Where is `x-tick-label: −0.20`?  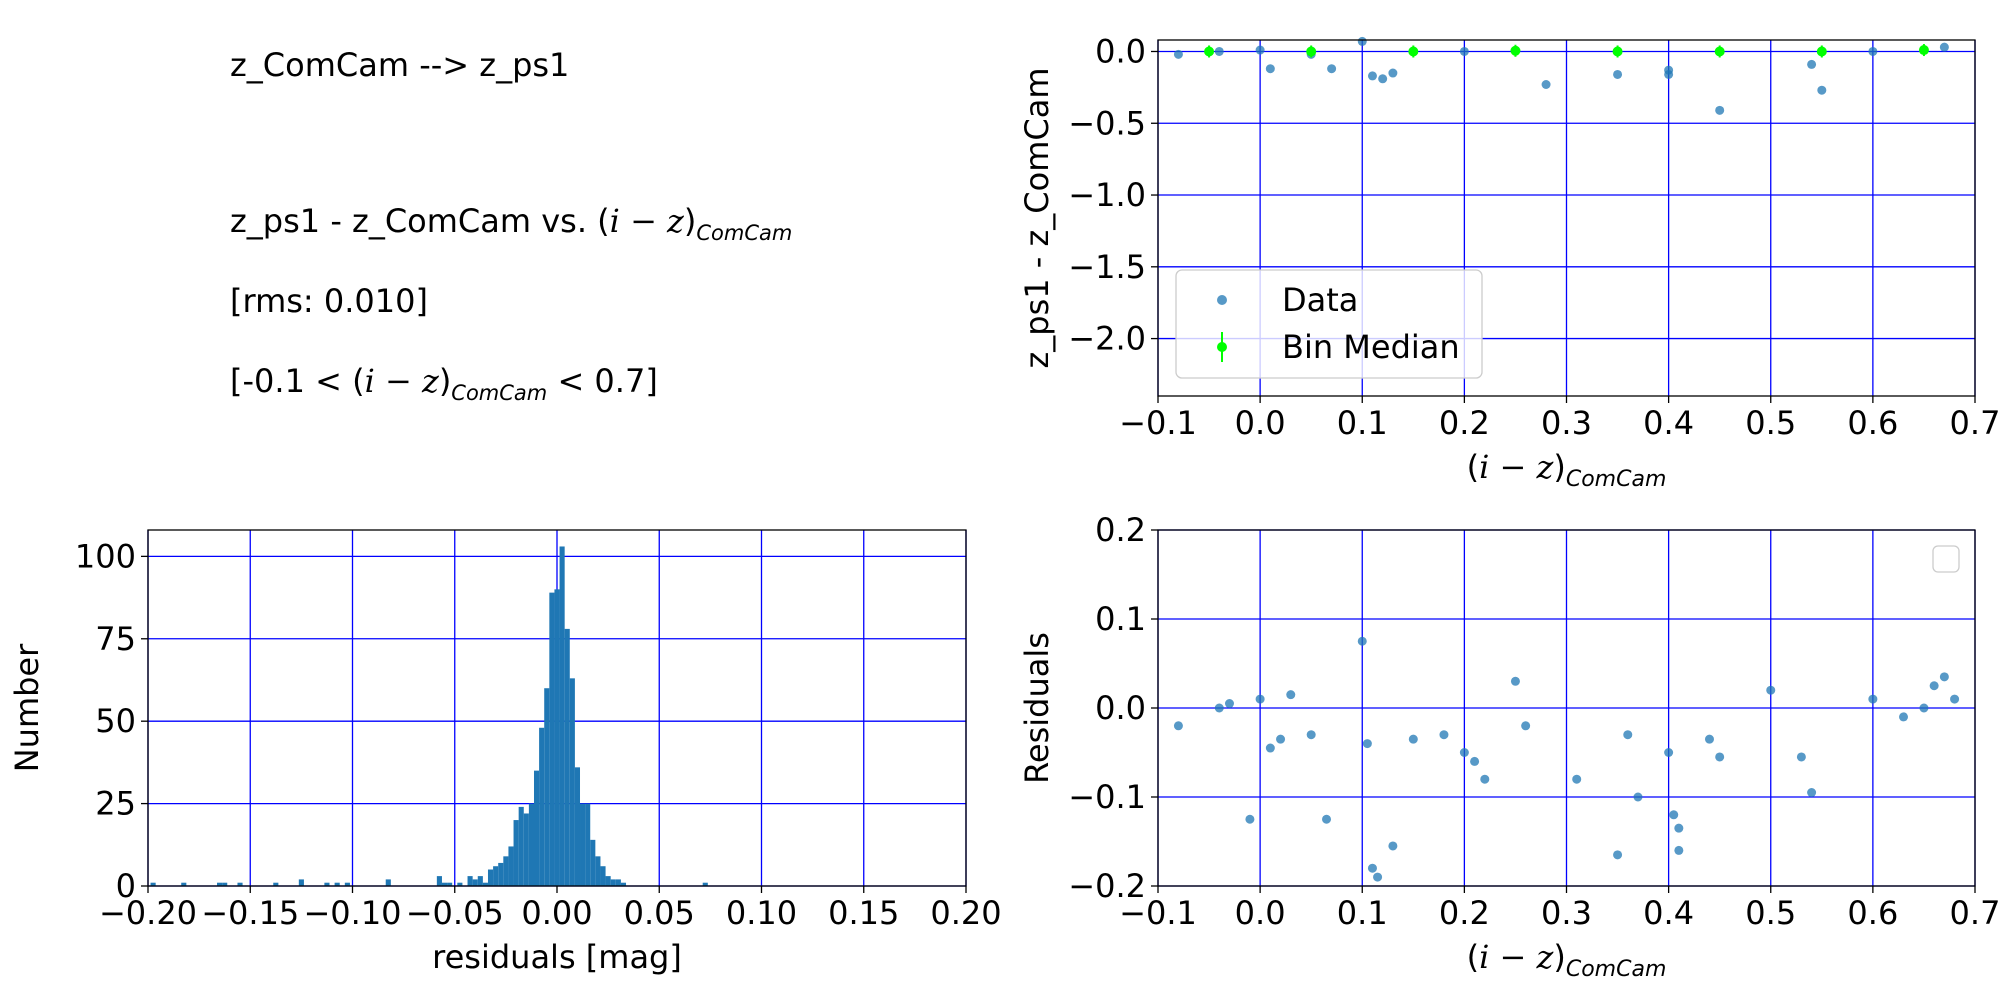 x-tick-label: −0.20 is located at coordinates (148, 913).